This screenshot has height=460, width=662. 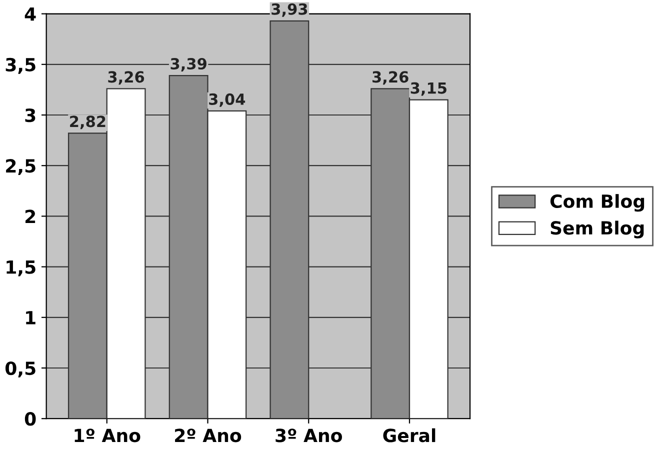 I want to click on y-tick-label: 4, so click(x=30, y=14).